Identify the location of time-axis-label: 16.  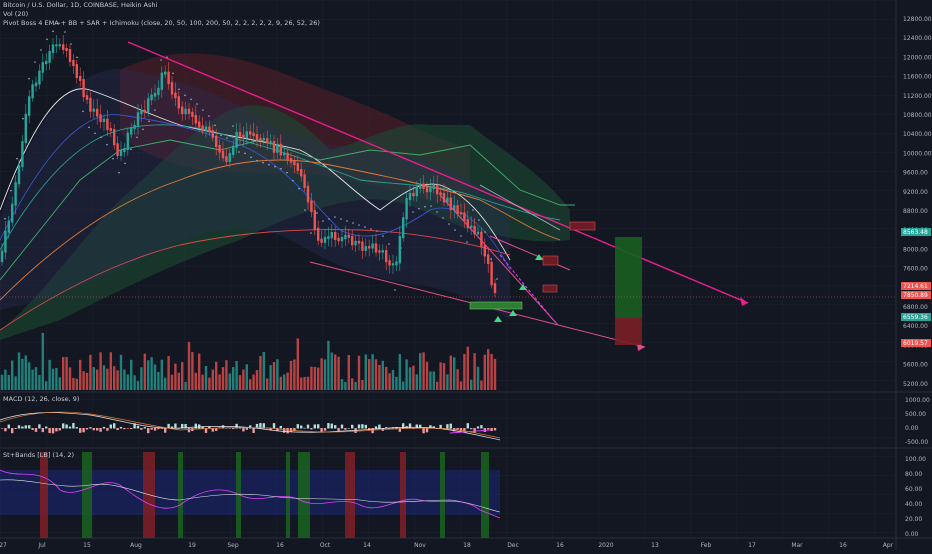
(560, 545).